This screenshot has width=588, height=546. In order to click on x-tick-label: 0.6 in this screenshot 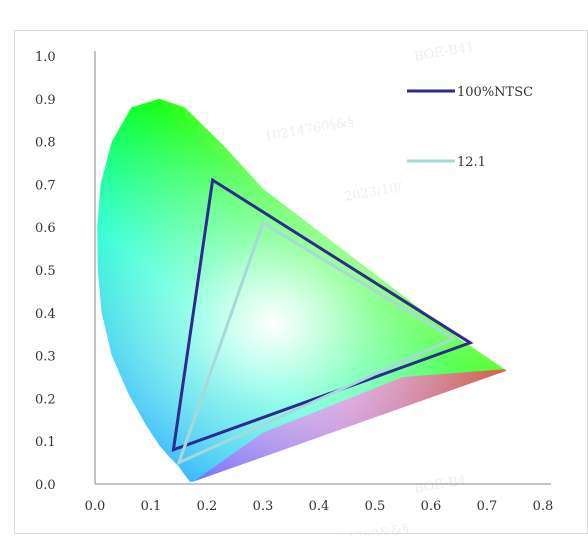, I will do `click(431, 506)`.